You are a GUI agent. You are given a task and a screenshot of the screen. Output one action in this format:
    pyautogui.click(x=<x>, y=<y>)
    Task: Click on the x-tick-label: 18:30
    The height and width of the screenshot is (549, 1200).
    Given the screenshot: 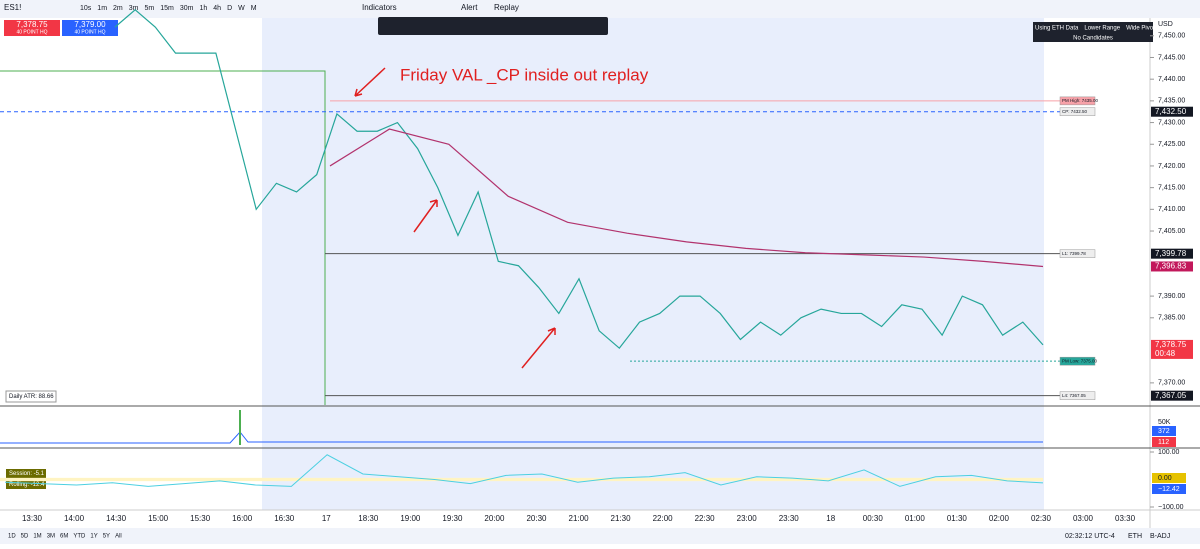 What is the action you would take?
    pyautogui.click(x=368, y=518)
    